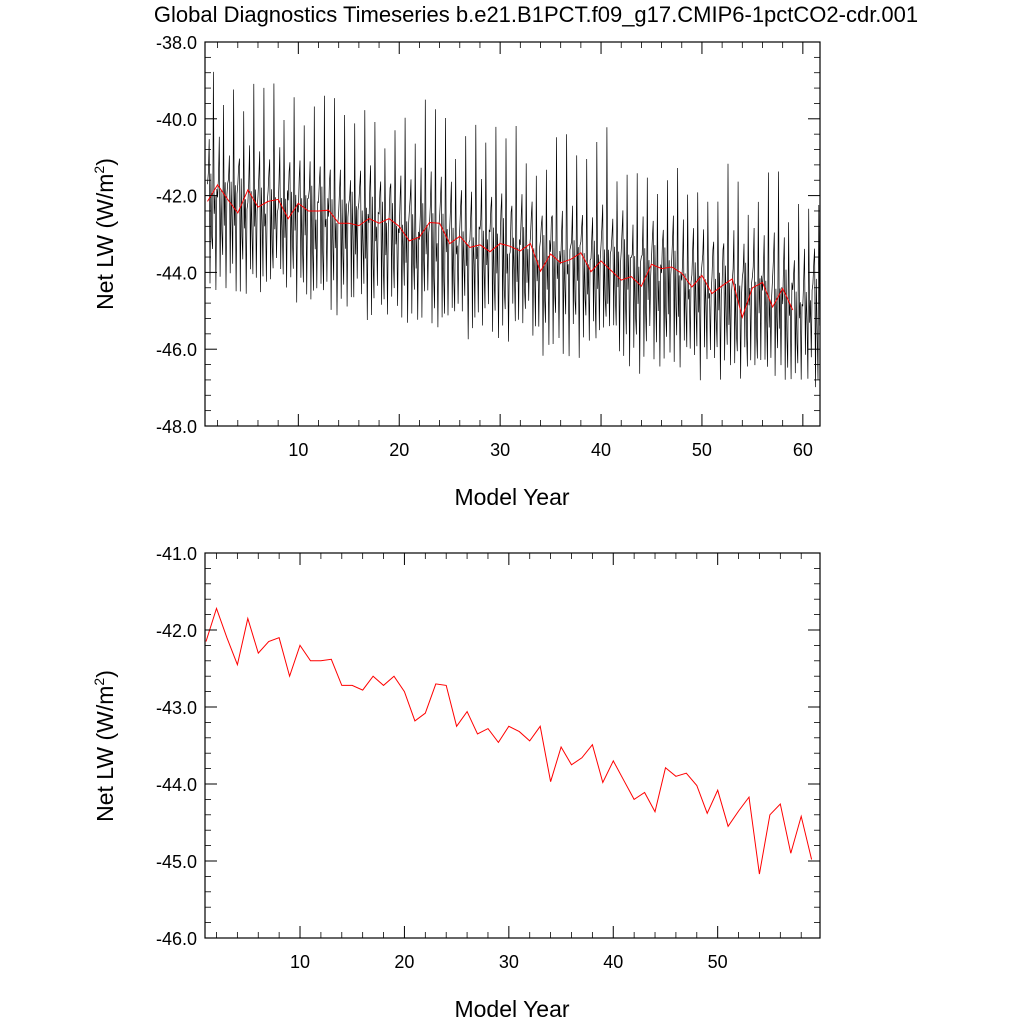  I want to click on bottom-y-label-sup: 2, so click(99, 682).